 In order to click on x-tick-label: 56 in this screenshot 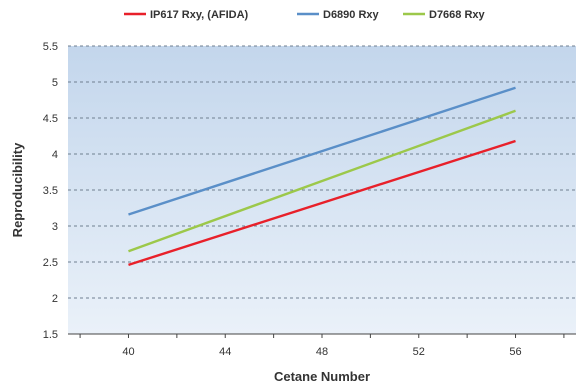, I will do `click(515, 352)`.